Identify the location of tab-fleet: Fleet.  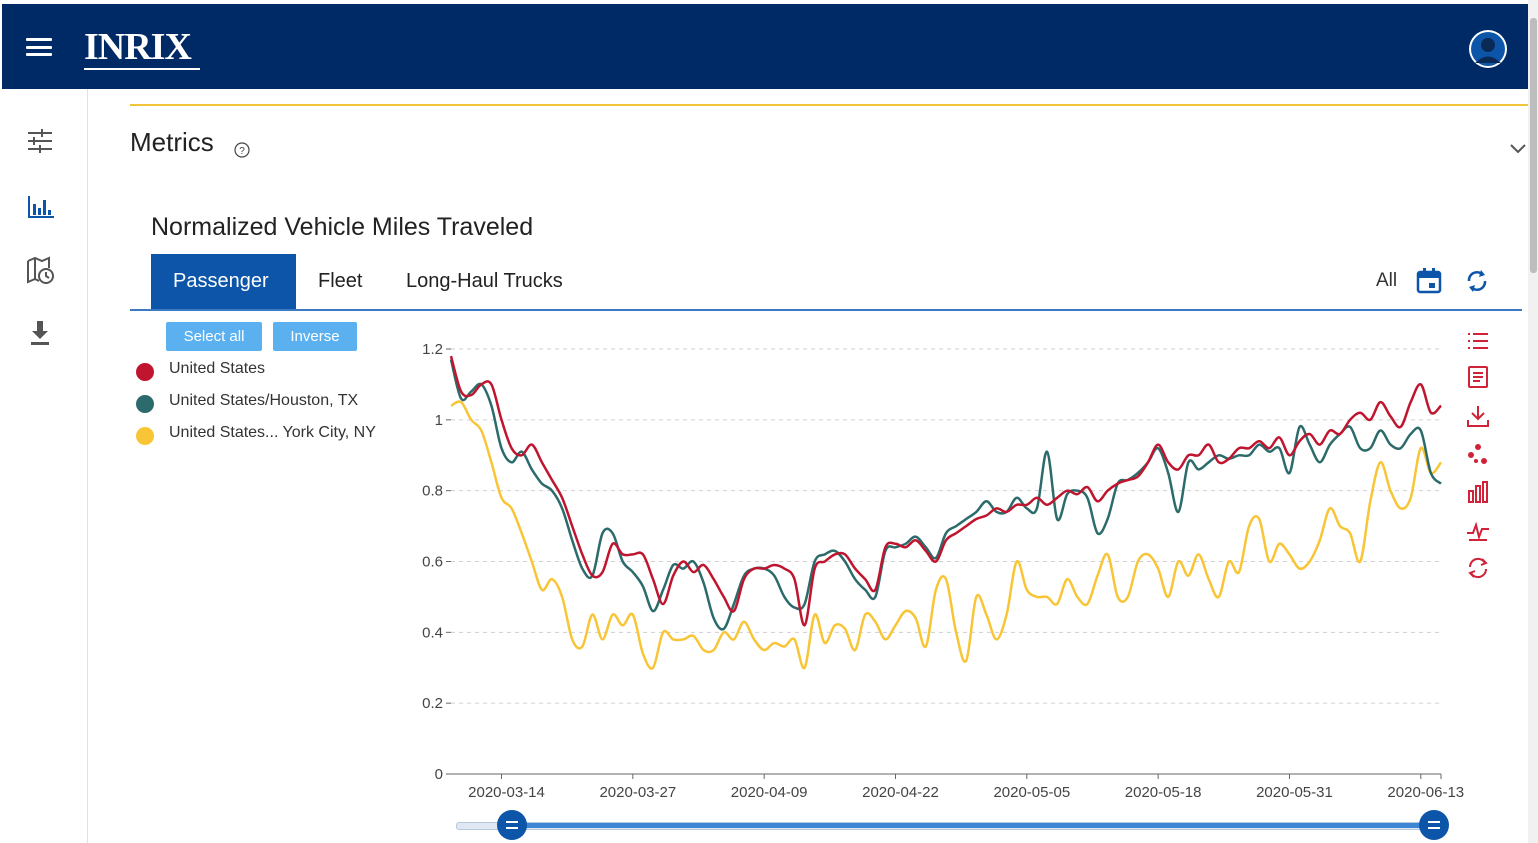
(340, 281).